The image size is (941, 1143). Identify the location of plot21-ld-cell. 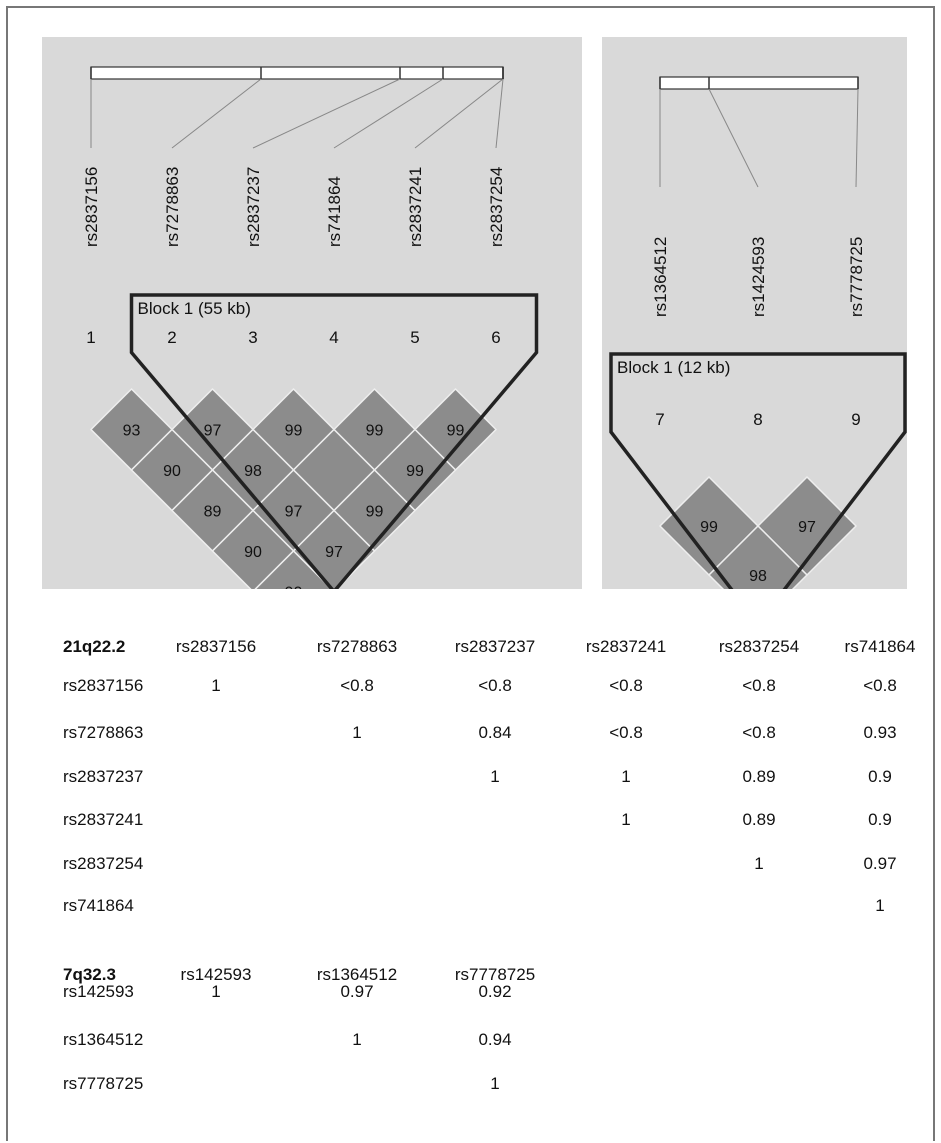
(253, 549).